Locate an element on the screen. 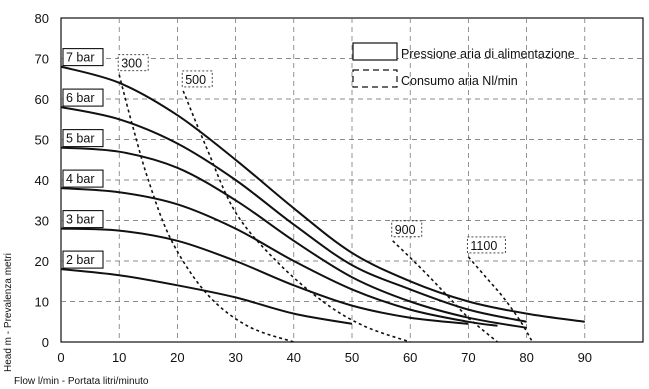 This screenshot has height=389, width=649. air-label-text: 900 is located at coordinates (405, 230).